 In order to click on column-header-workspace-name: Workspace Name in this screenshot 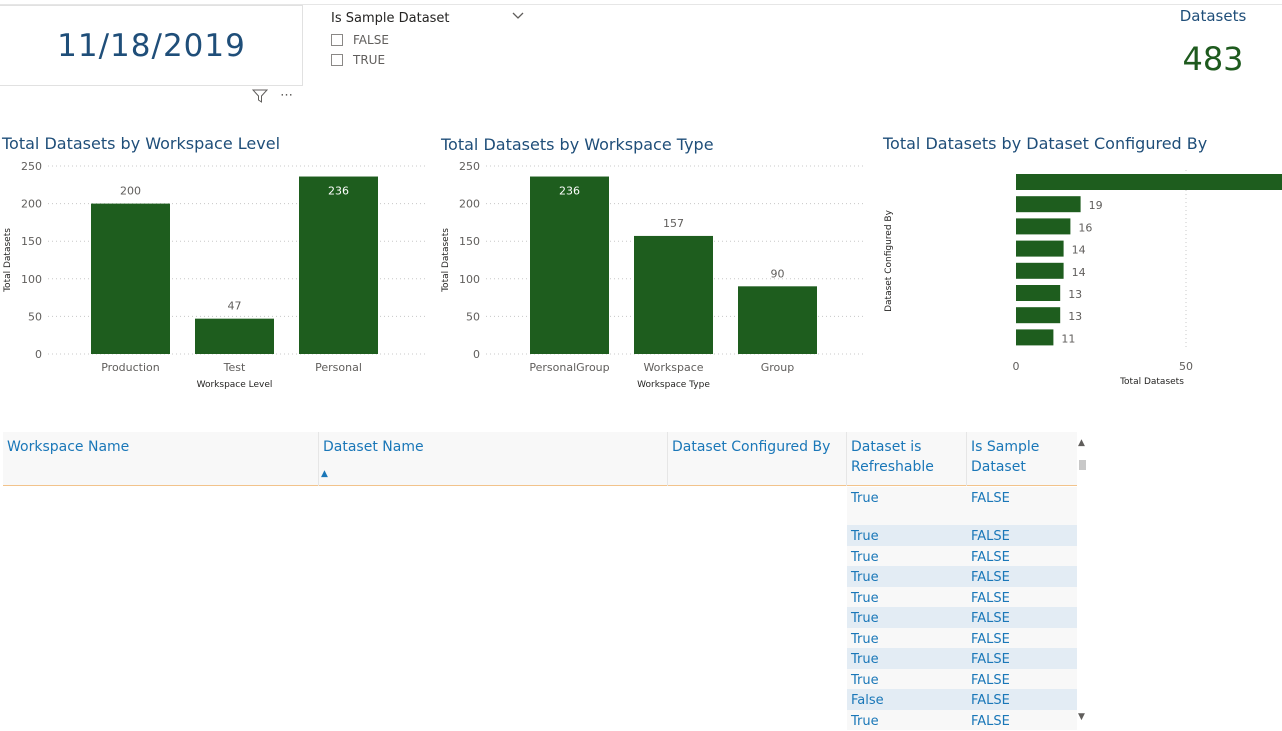, I will do `click(161, 459)`.